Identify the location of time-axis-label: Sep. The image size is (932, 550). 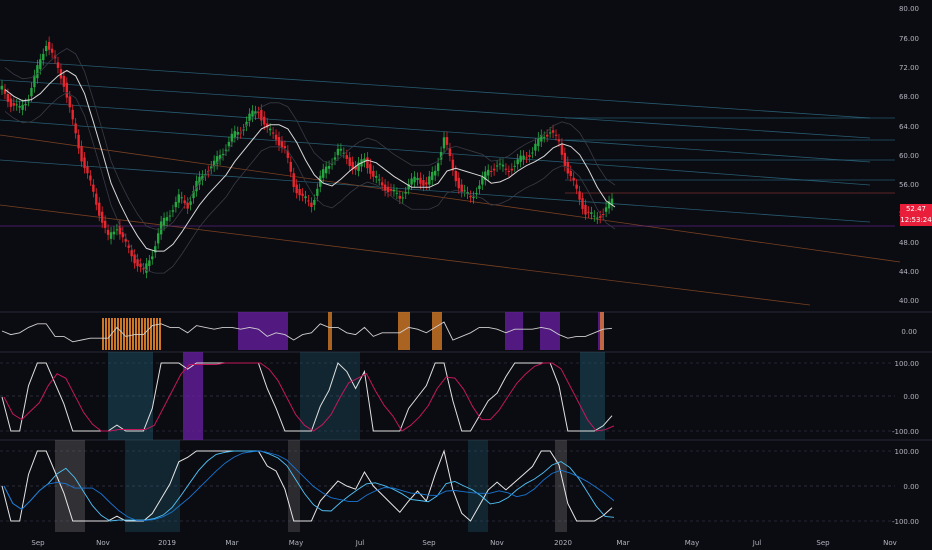
(429, 543).